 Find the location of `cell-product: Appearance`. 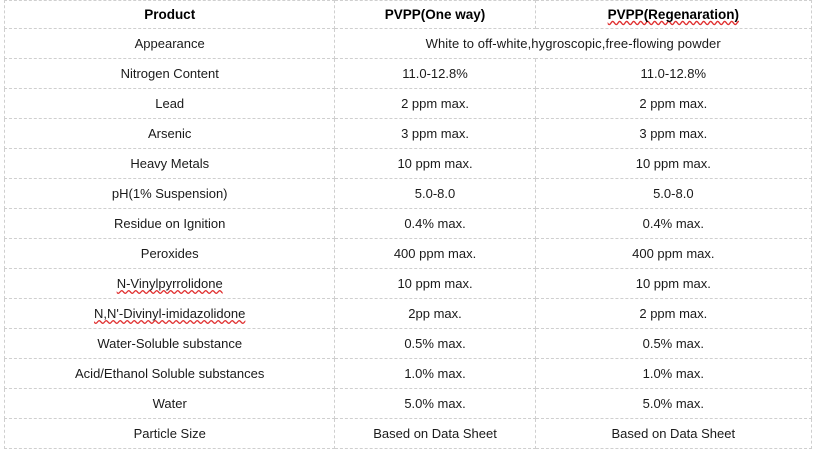

cell-product: Appearance is located at coordinates (169, 43).